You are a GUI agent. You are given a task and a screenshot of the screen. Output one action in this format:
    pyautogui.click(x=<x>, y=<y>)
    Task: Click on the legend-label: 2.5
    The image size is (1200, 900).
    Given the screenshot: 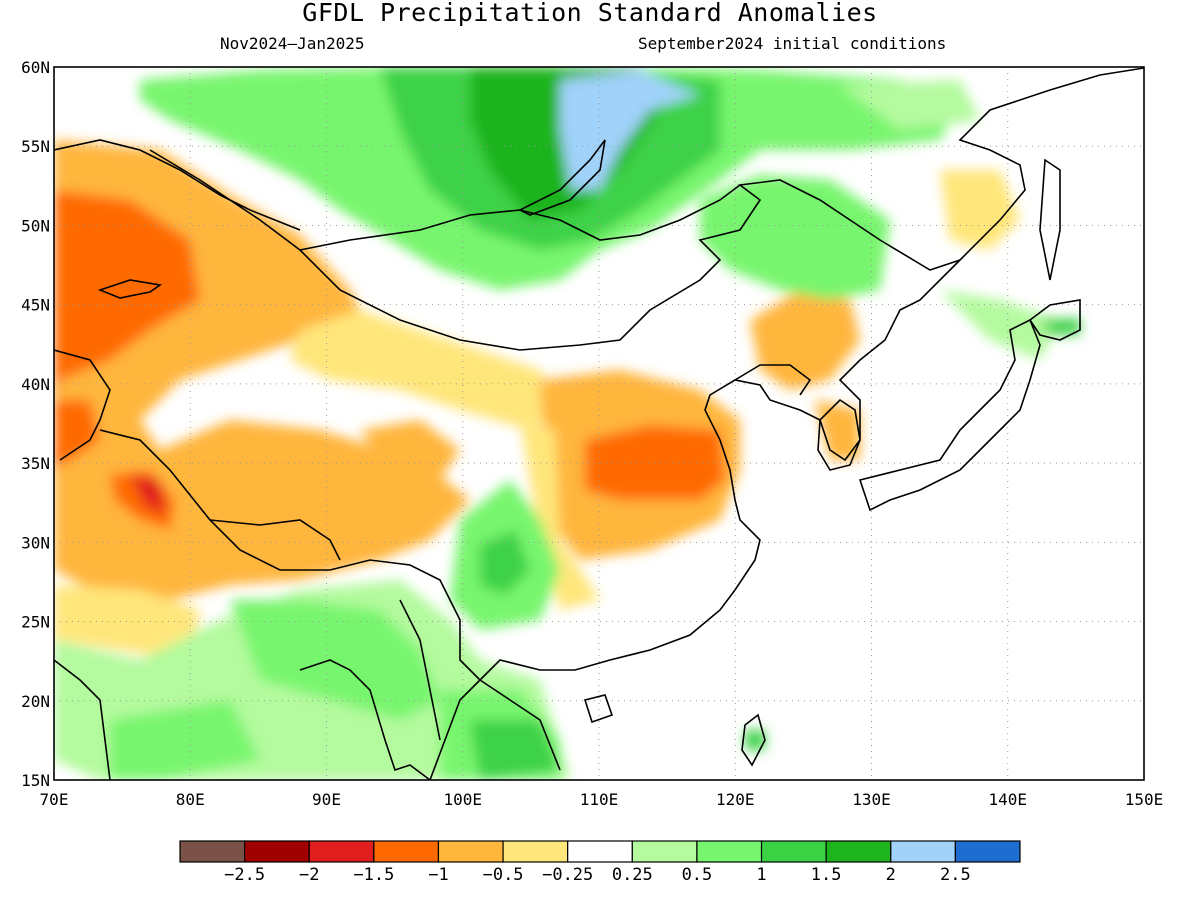 What is the action you would take?
    pyautogui.click(x=955, y=875)
    